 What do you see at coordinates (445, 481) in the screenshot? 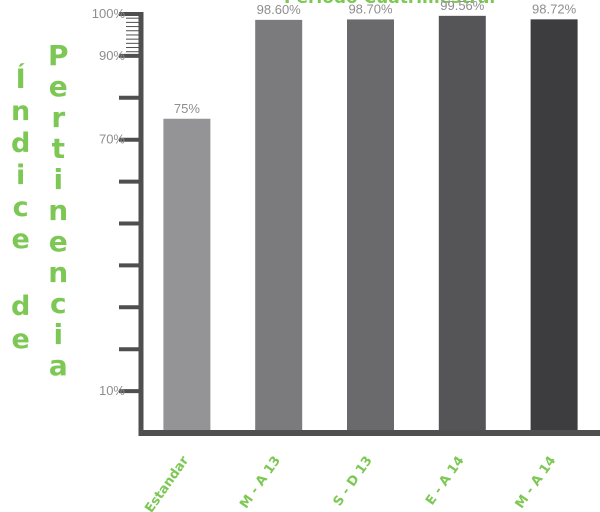
I see `x-axis-tick-label: E - A 14` at bounding box center [445, 481].